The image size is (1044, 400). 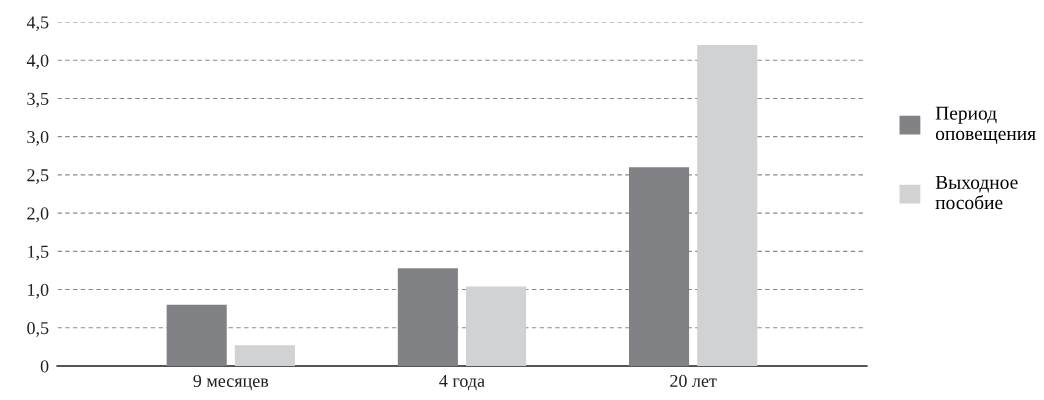 I want to click on y-tick-label: 2,0, so click(x=38, y=215).